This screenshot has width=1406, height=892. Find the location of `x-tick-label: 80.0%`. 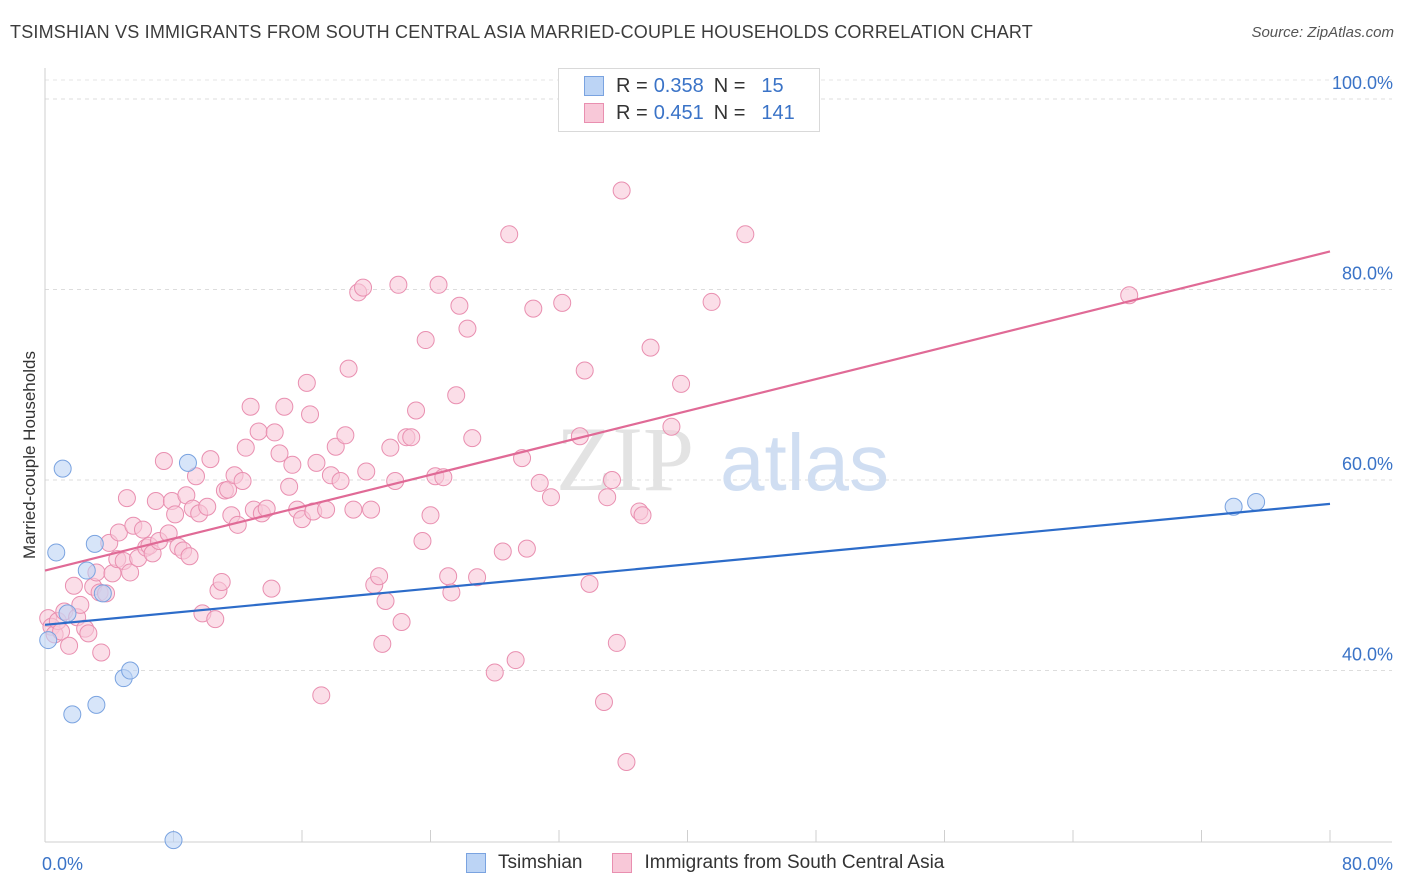

x-tick-label: 80.0% is located at coordinates (1367, 864).